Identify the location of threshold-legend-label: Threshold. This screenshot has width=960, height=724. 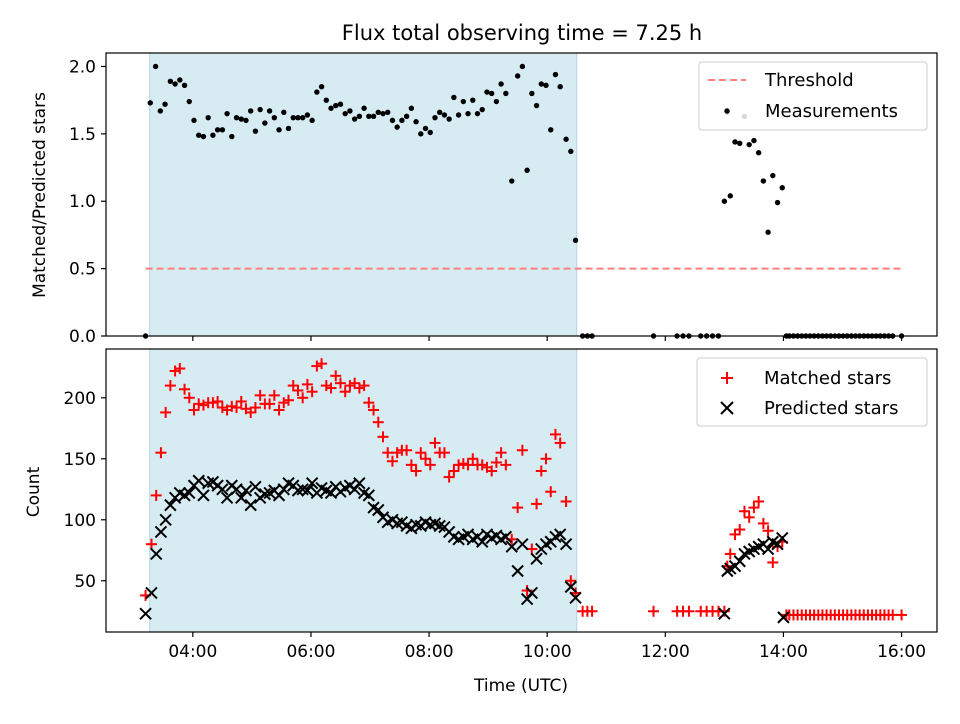
(809, 80).